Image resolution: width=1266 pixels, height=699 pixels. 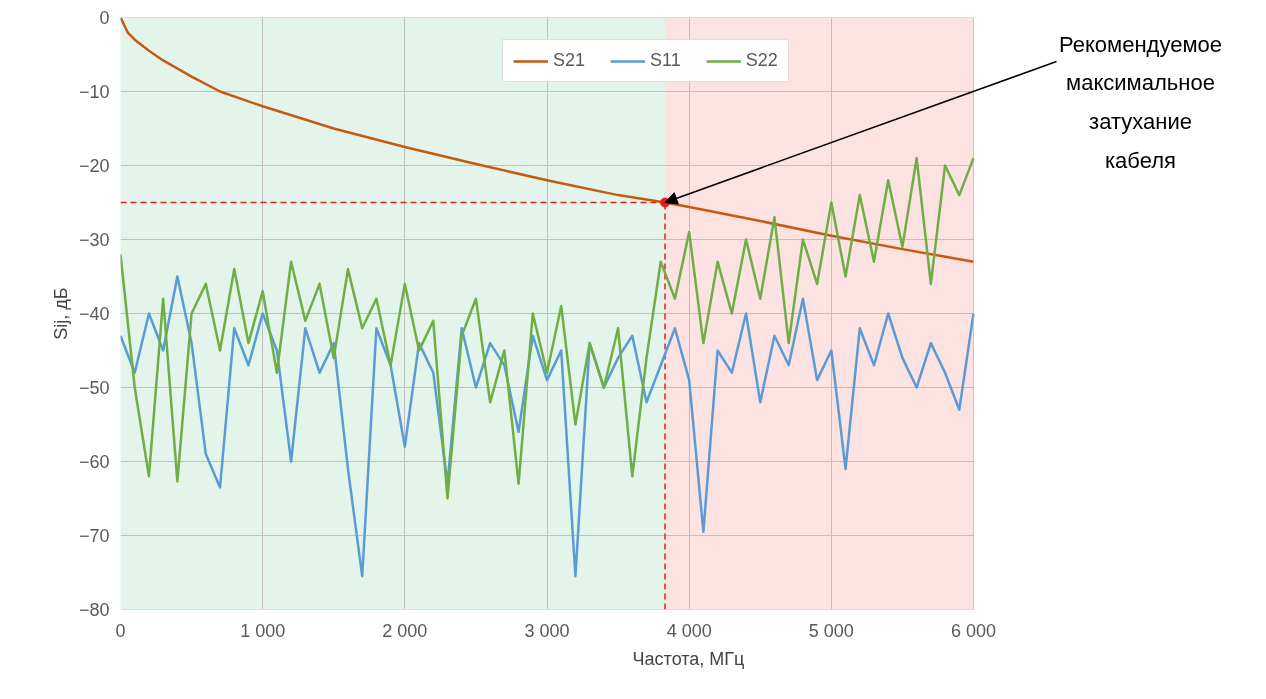 What do you see at coordinates (94, 240) in the screenshot?
I see `y-tick-label: −30` at bounding box center [94, 240].